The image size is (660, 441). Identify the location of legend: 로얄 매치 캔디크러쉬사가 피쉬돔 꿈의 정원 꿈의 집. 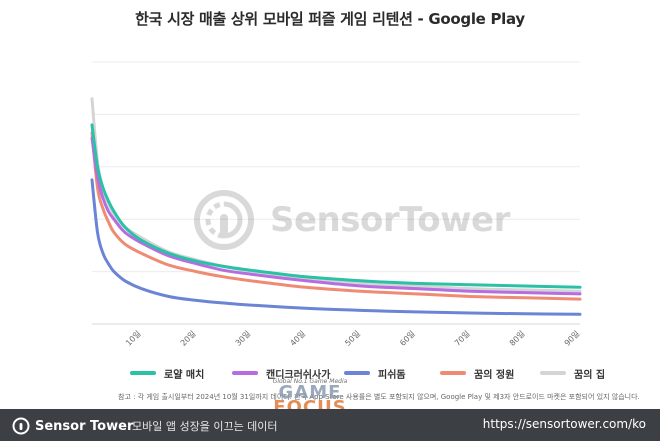
(357, 373).